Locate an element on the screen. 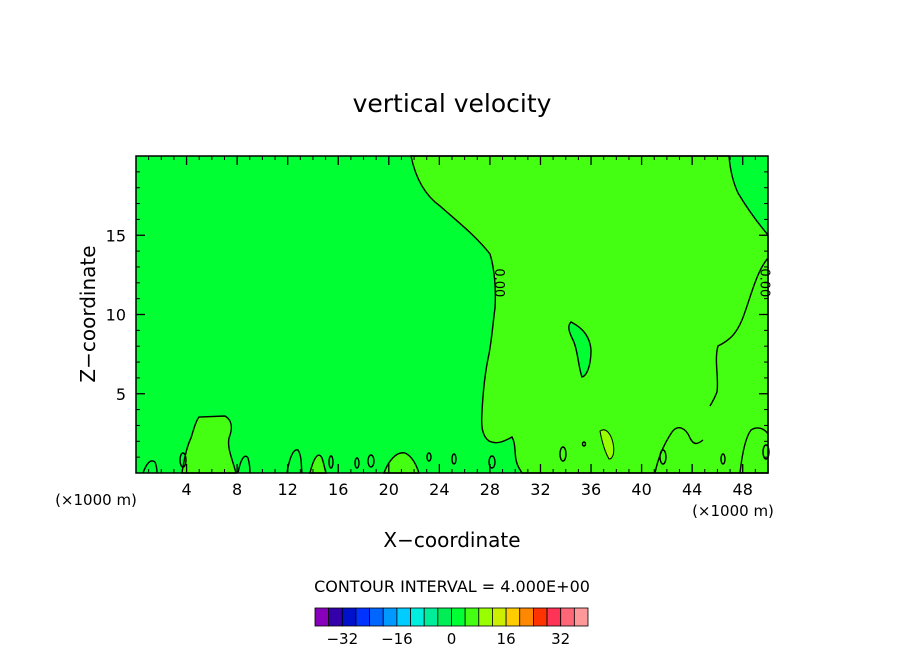 This screenshot has height=654, width=904. colorbar-tick-label: −16 is located at coordinates (397, 639).